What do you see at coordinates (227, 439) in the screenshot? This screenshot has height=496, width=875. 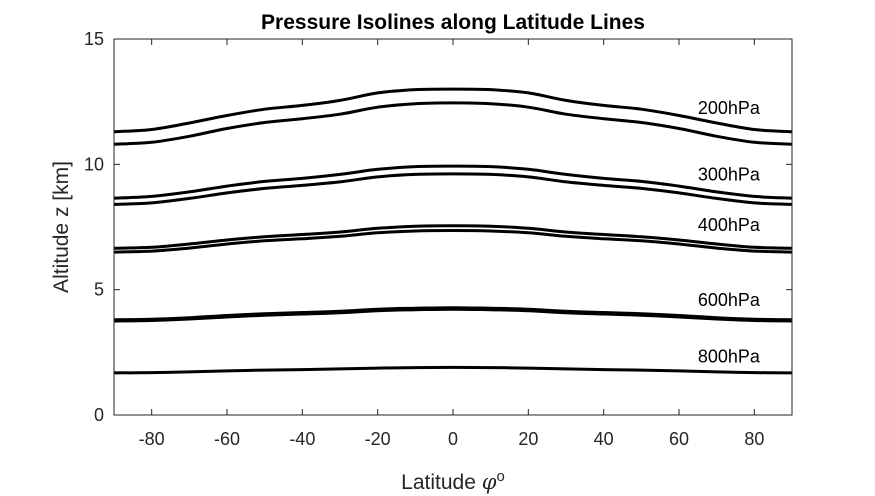 I see `x-tick-label: -60` at bounding box center [227, 439].